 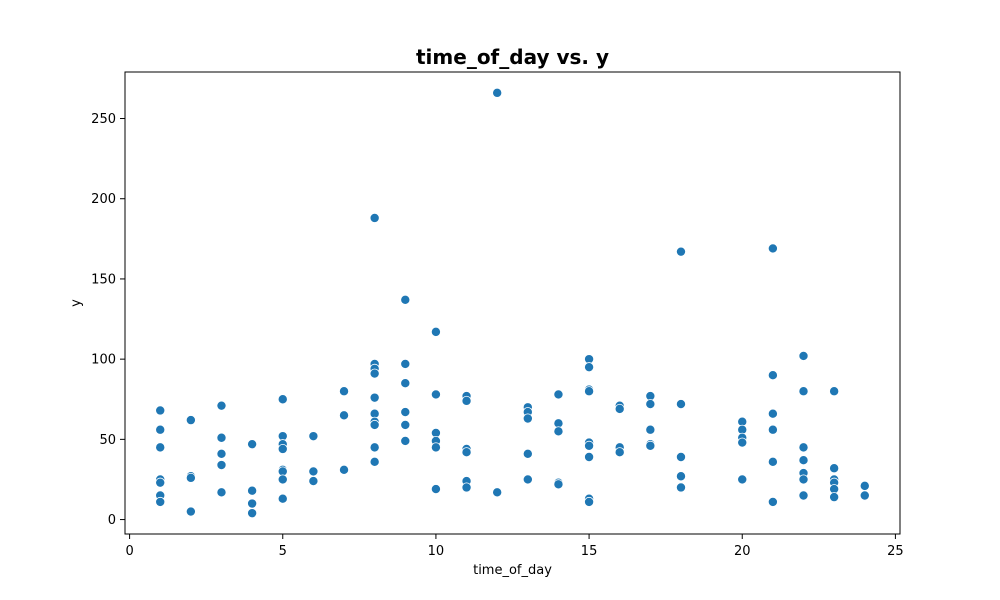 I want to click on x-axis-ticks: 0 5 10 15 20 25, so click(x=514, y=546).